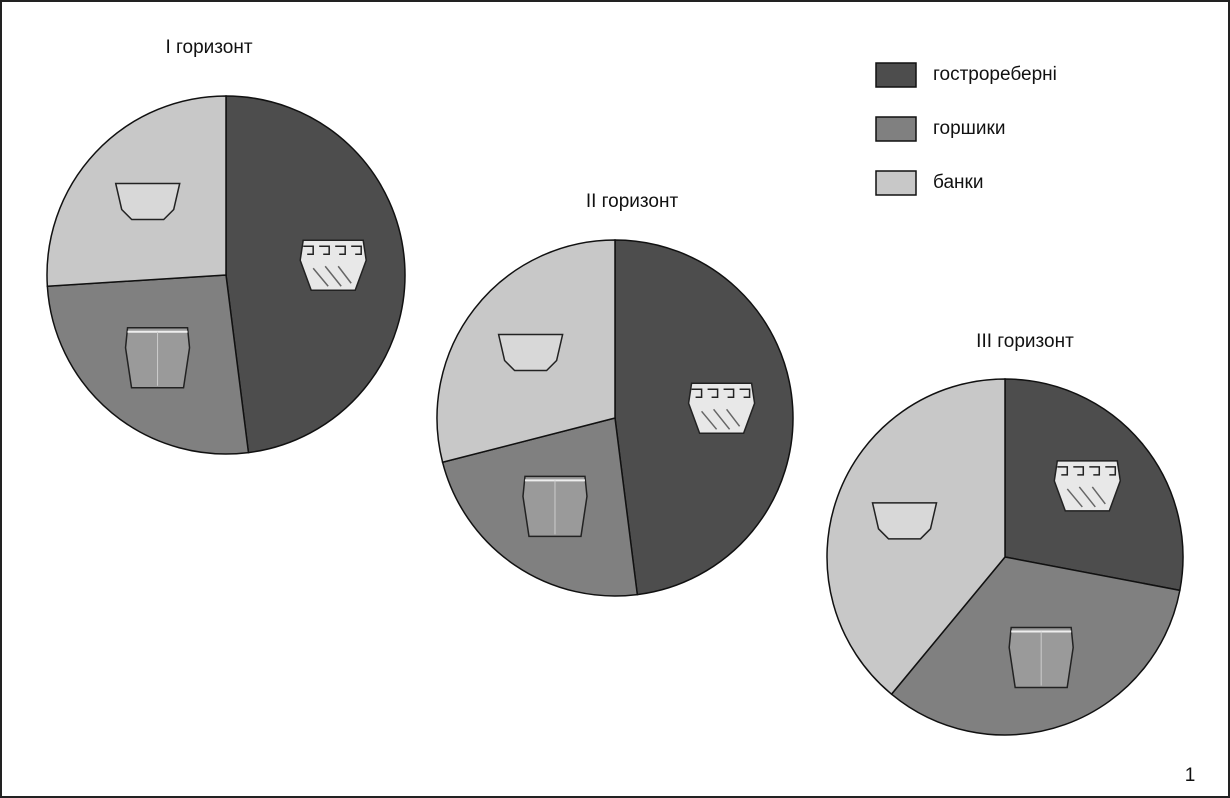  Describe the element at coordinates (1190, 775) in the screenshot. I see `figure-number: 1` at that location.